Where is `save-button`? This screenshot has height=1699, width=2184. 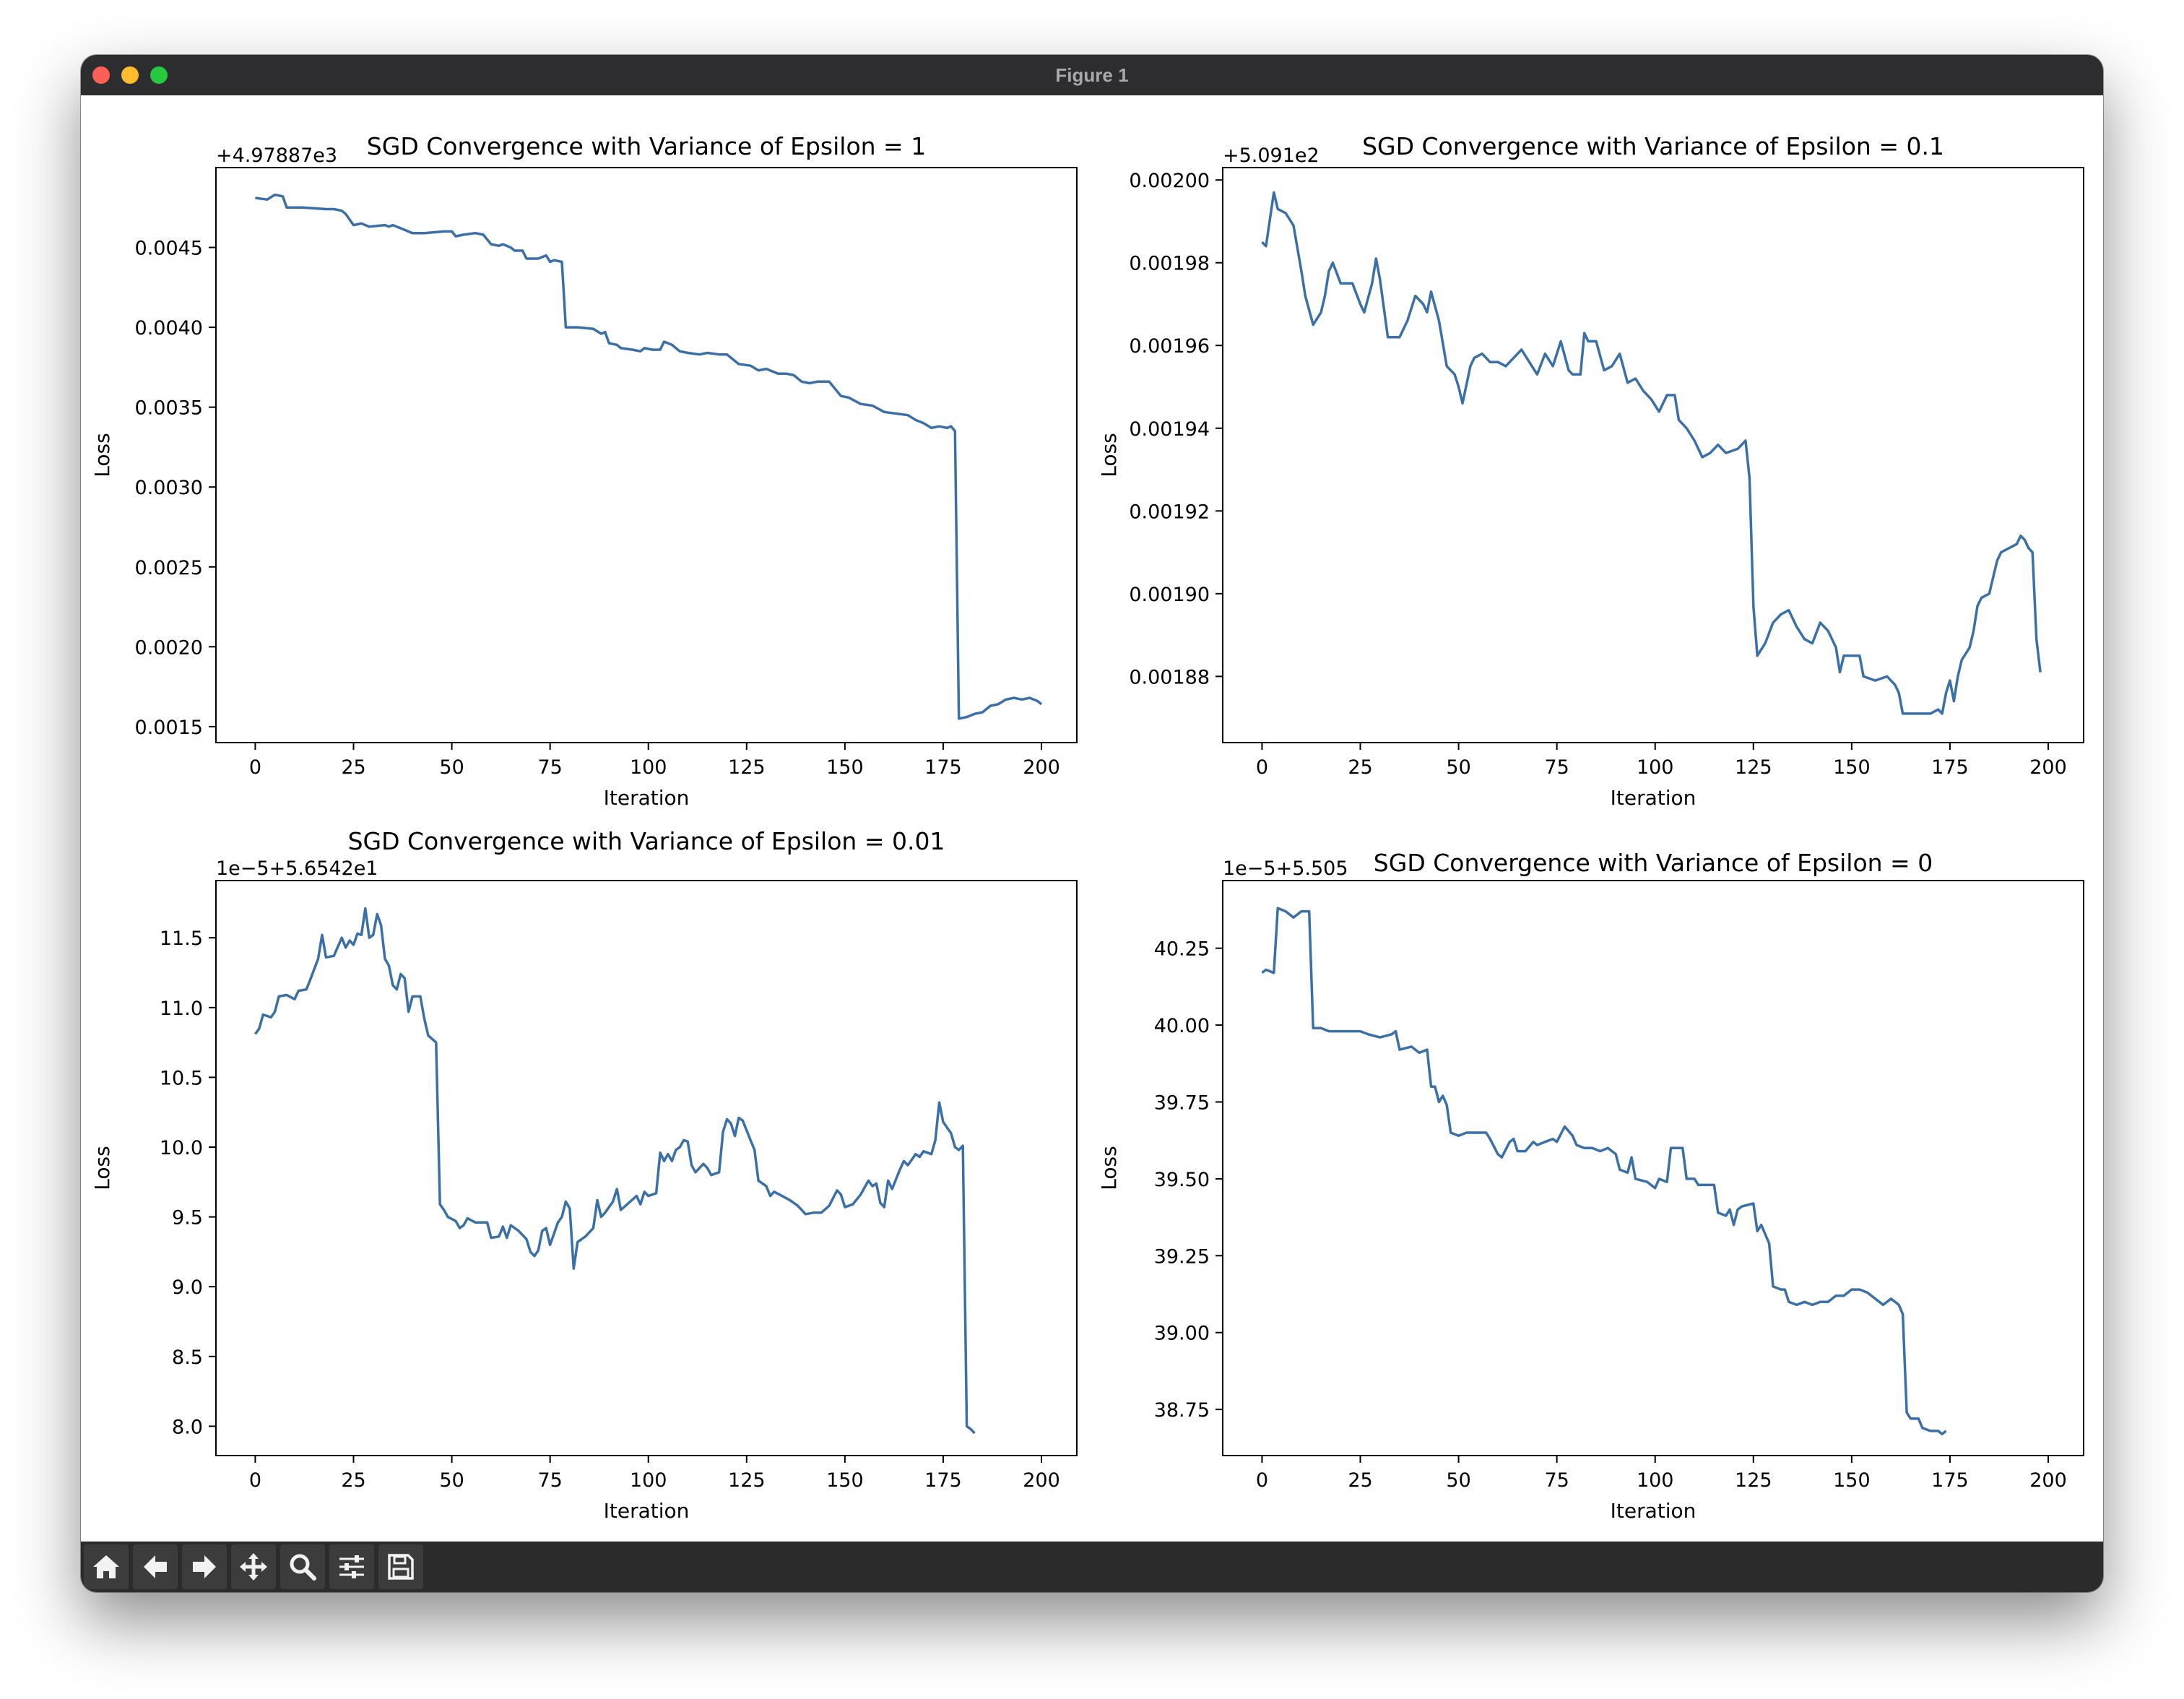
save-button is located at coordinates (400, 1566).